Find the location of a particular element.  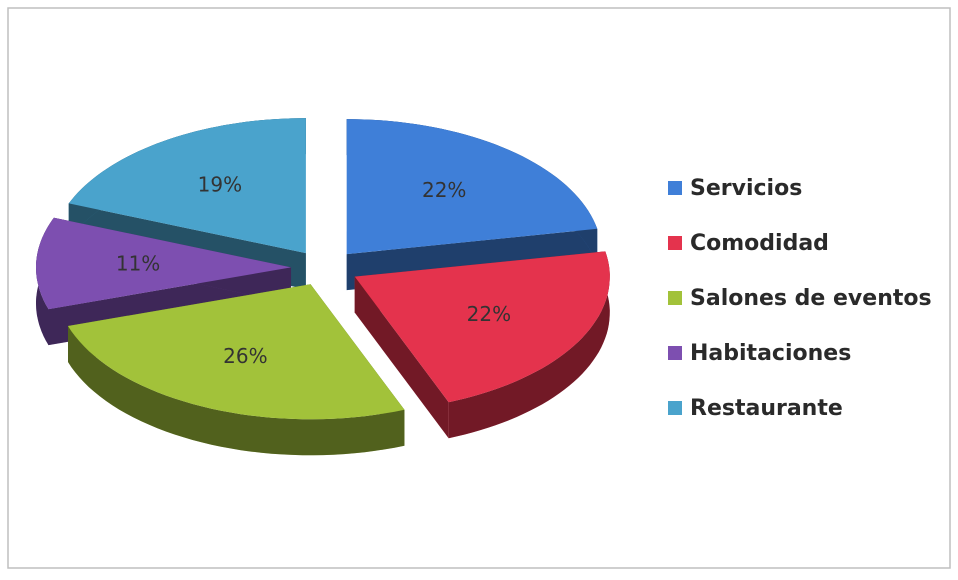

legend-label: Restaurante is located at coordinates (766, 408).